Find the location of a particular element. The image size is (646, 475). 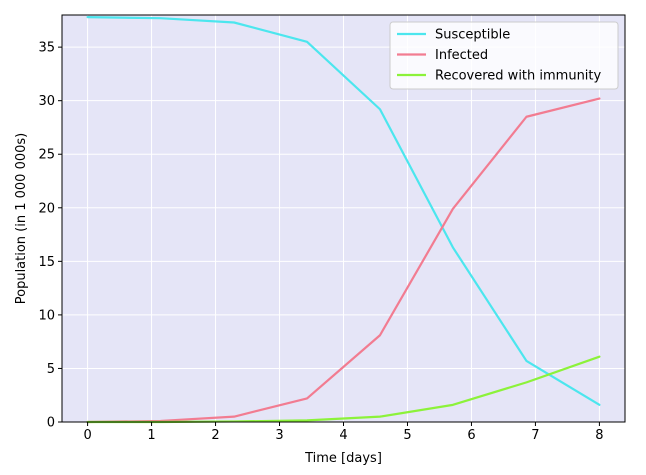

x-tick-label: 6 is located at coordinates (471, 435).